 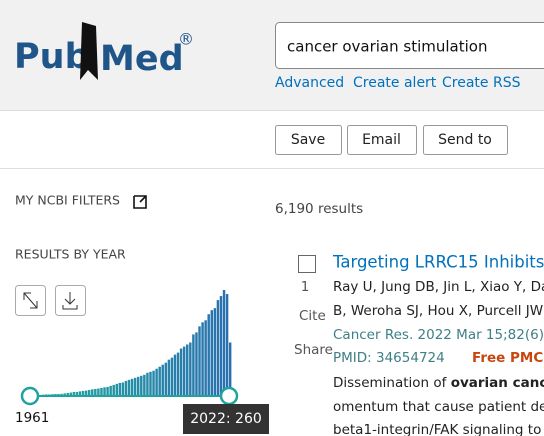 I want to click on action-label: Email, so click(x=381, y=140).